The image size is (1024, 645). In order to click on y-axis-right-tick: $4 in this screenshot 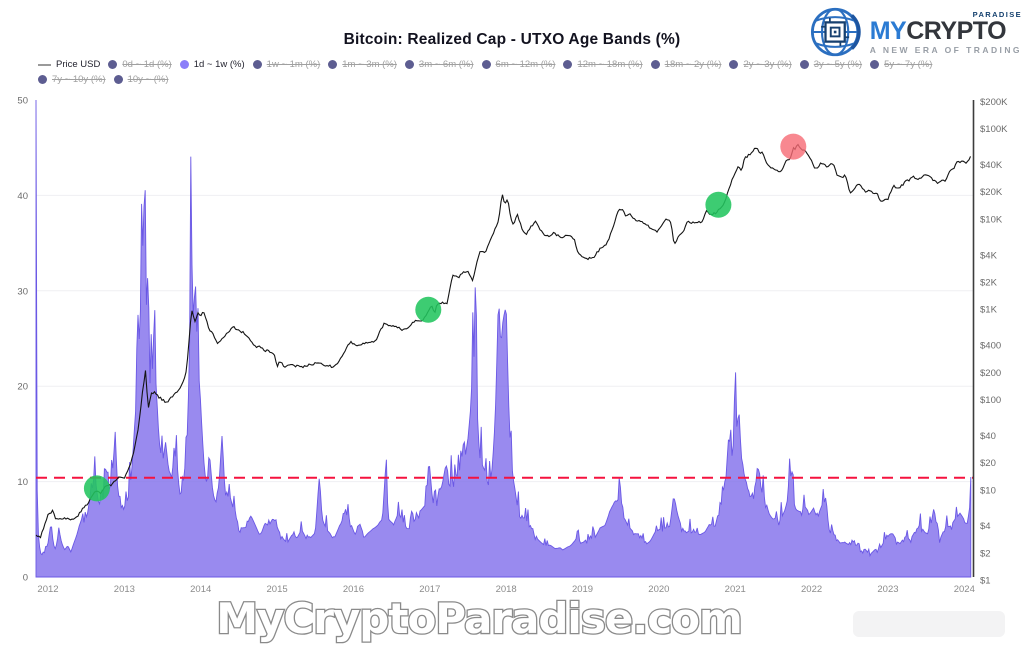, I will do `click(985, 526)`.